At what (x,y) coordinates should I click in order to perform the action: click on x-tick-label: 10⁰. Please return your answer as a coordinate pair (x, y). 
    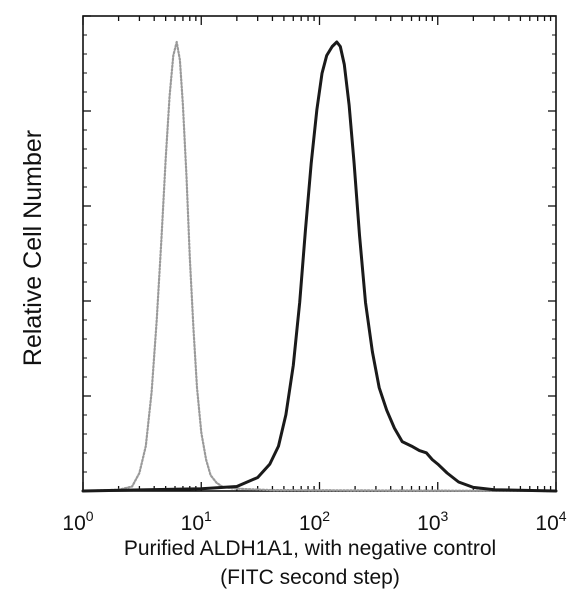
    Looking at the image, I should click on (77, 521).